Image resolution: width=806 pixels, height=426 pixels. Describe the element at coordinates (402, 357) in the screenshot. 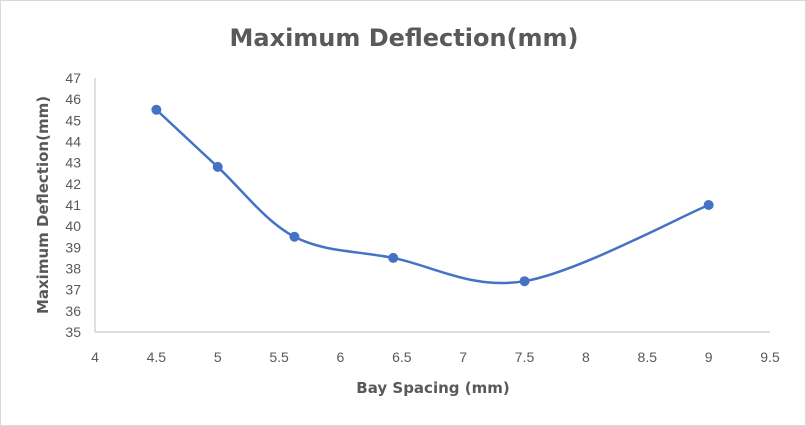

I see `x-tick-label: 6.5` at that location.